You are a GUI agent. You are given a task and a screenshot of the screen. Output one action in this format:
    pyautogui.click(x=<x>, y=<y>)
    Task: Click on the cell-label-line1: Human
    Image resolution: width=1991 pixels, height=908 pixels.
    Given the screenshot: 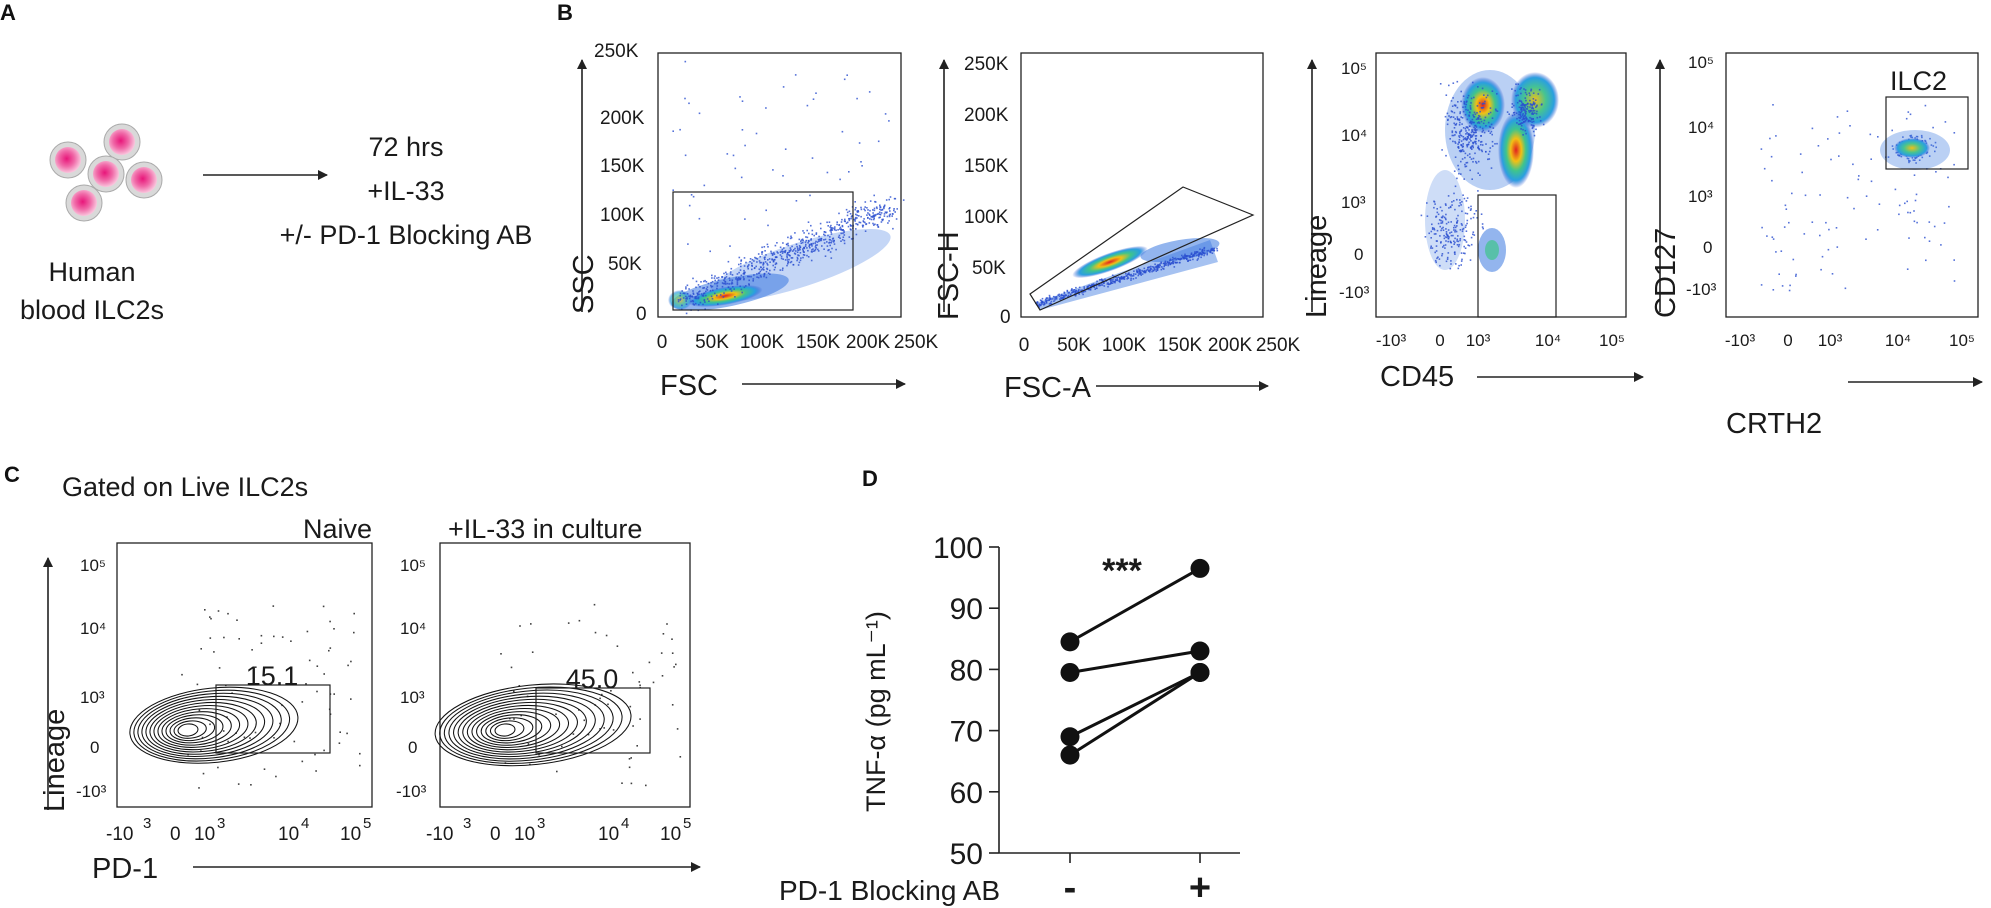 What is the action you would take?
    pyautogui.click(x=91, y=272)
    